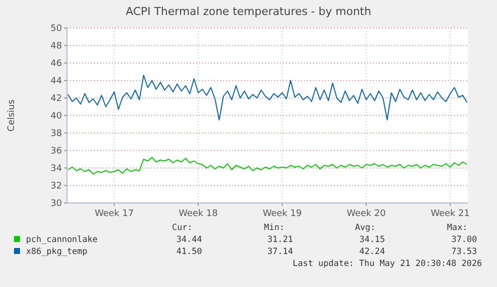  Describe the element at coordinates (56, 81) in the screenshot. I see `y-tick-label: 44` at that location.